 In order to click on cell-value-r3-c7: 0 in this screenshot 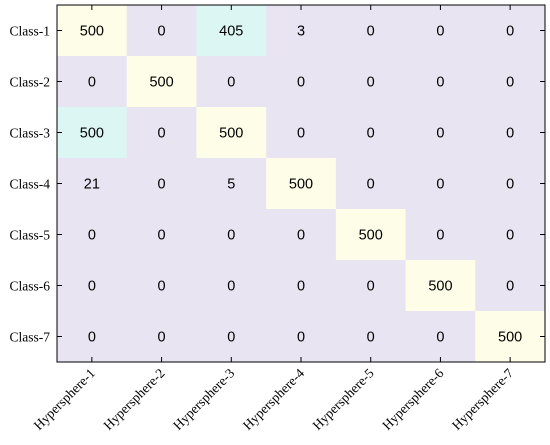, I will do `click(510, 134)`.